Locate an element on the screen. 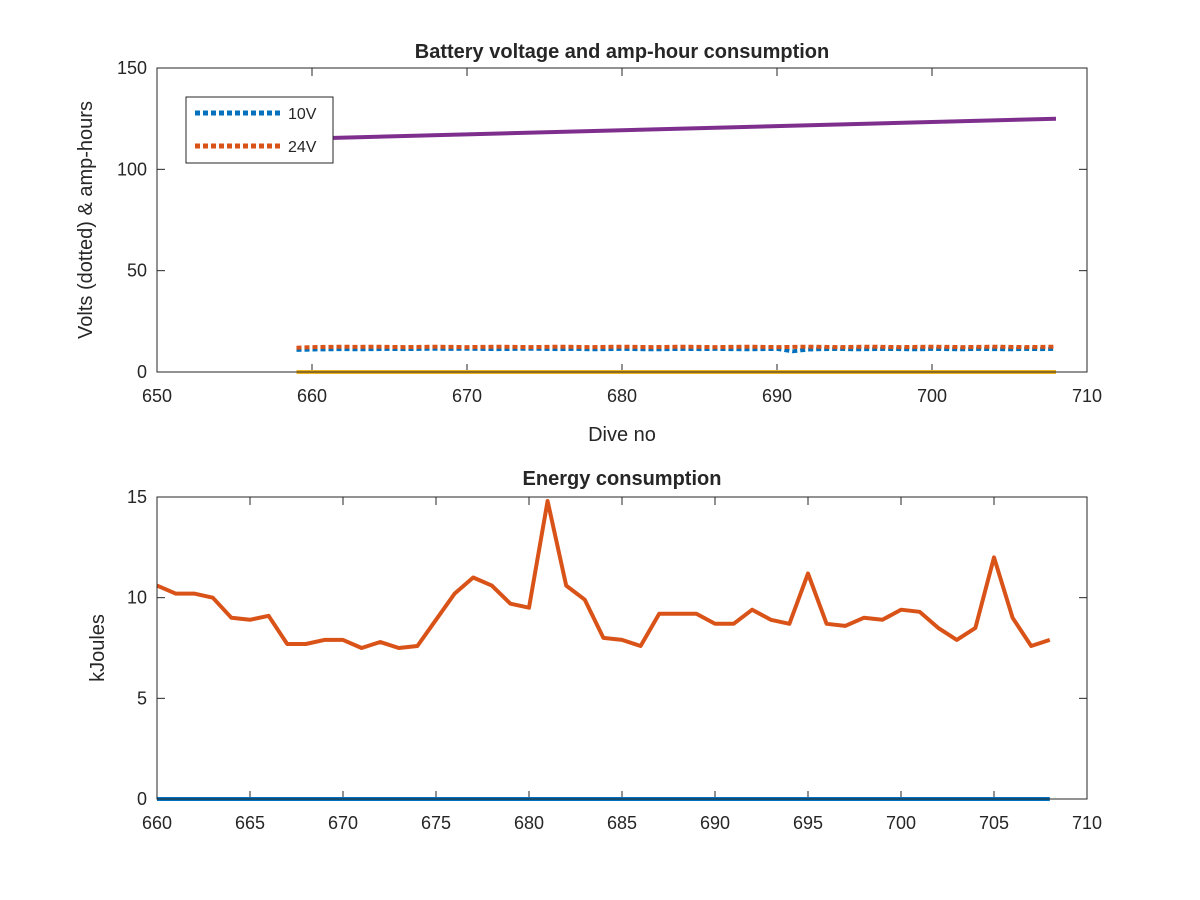  legend: 10V 24V is located at coordinates (259, 130).